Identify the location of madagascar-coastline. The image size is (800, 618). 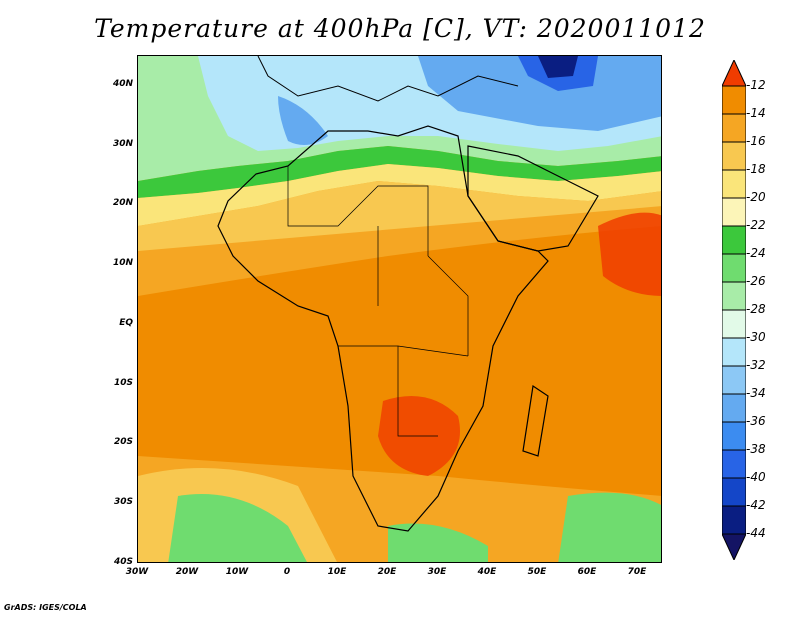
(535, 420).